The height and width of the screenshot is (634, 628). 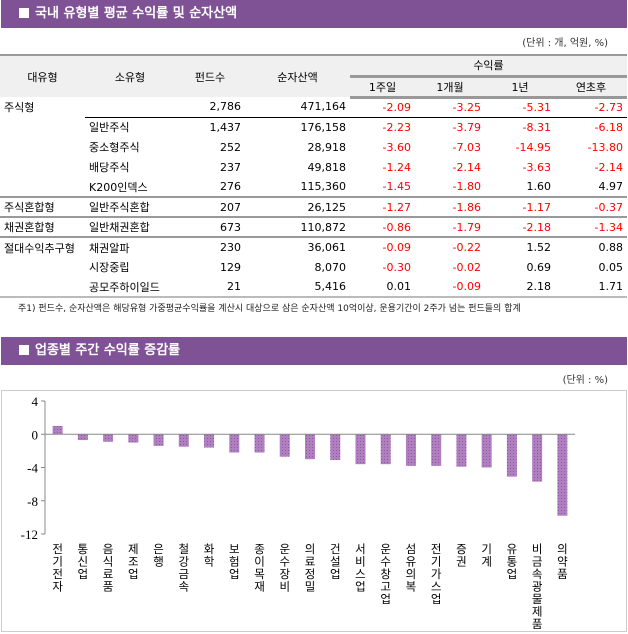 I want to click on y-tick-label: 0, so click(x=35, y=434).